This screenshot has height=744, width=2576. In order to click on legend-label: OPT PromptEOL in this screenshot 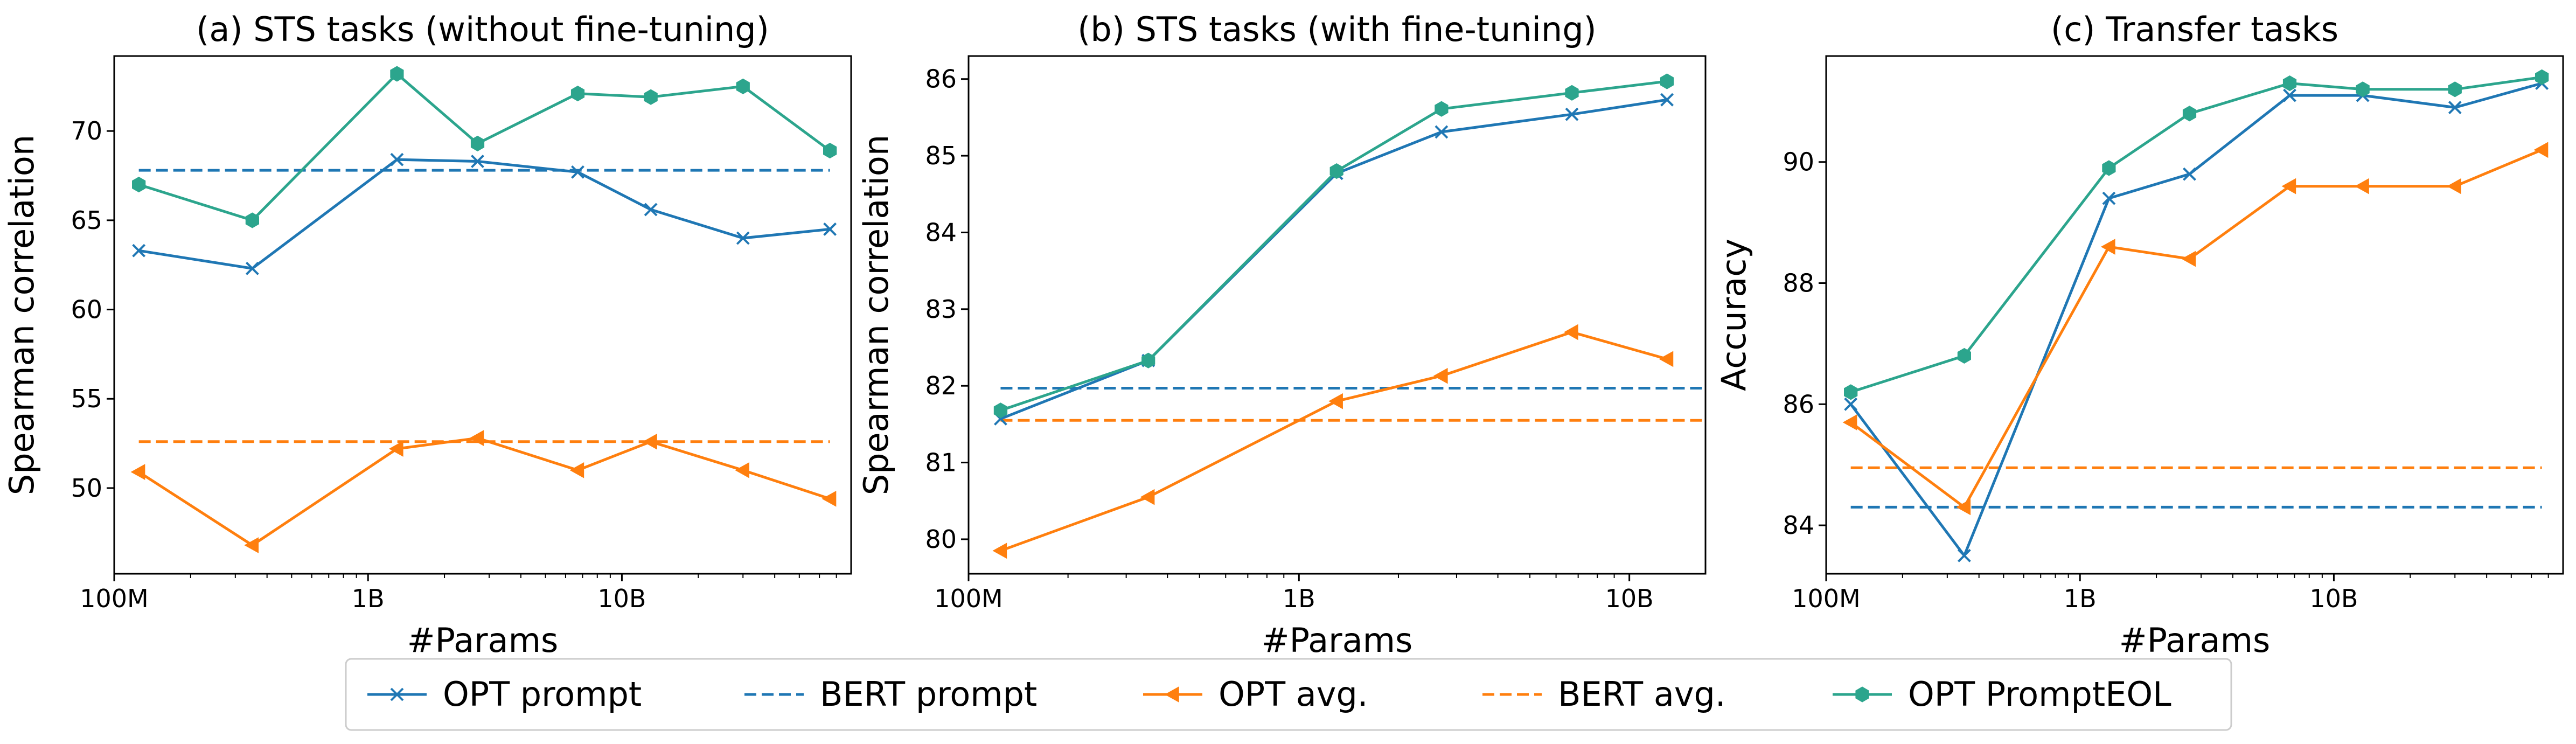, I will do `click(2040, 694)`.